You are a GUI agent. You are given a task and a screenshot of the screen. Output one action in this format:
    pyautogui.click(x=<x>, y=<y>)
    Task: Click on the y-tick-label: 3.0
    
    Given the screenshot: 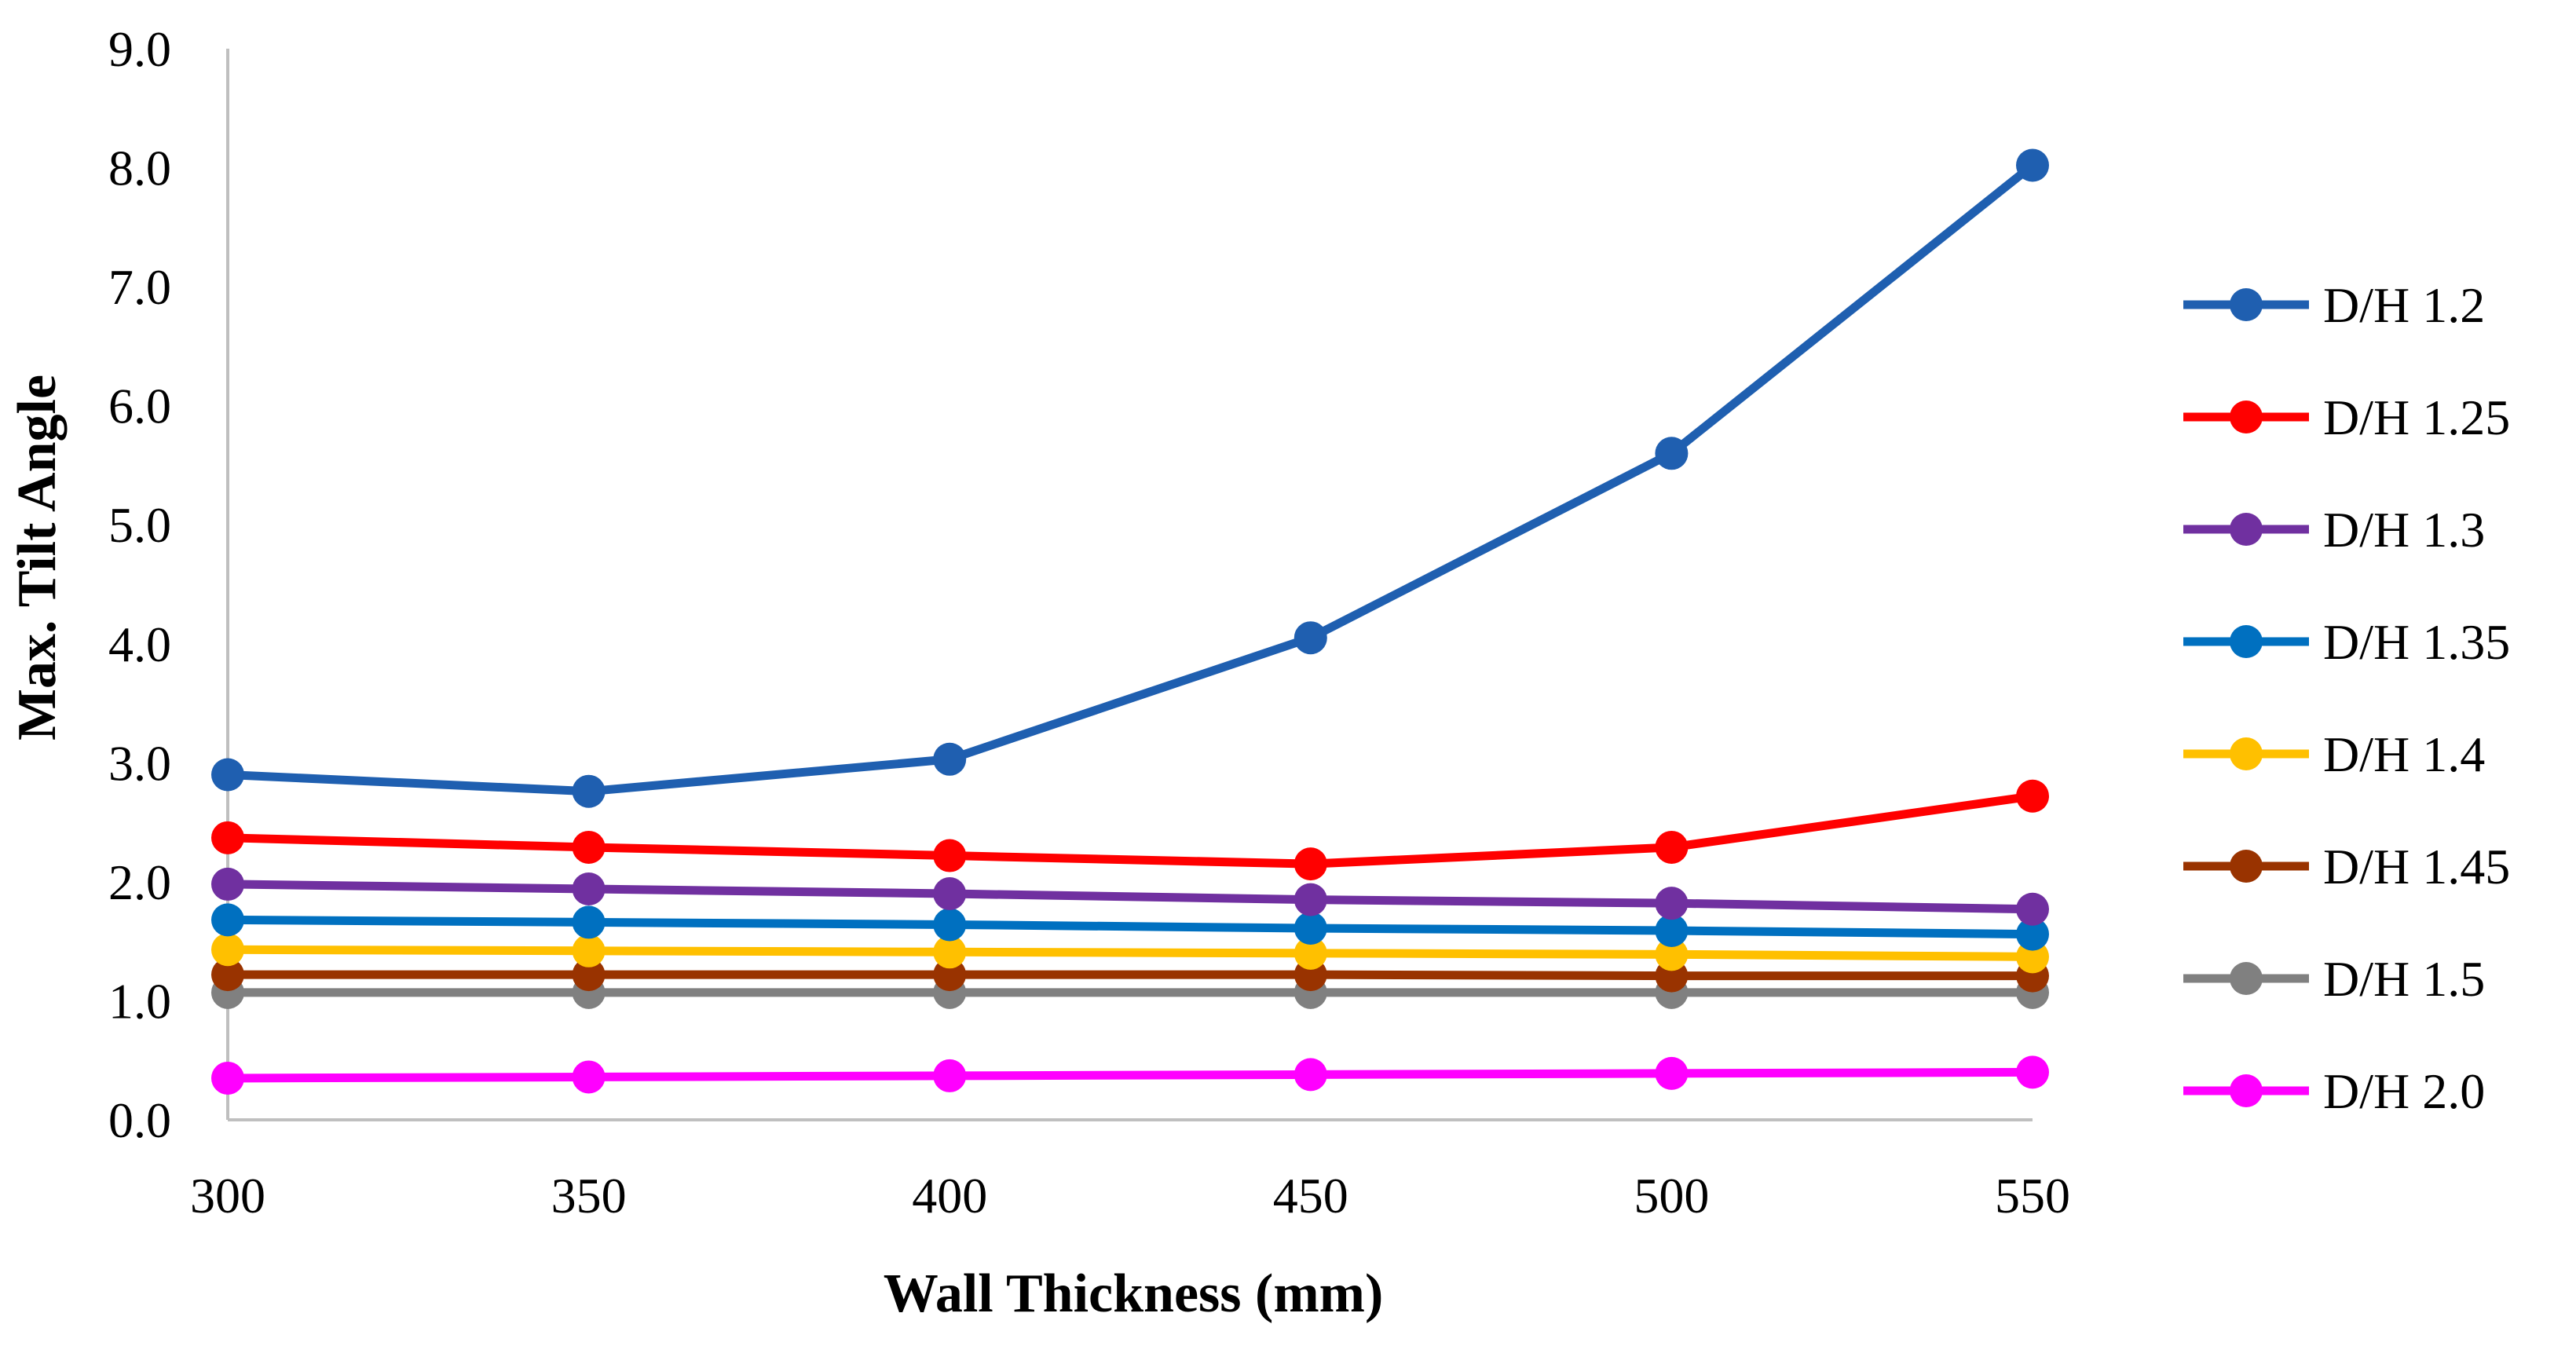 What is the action you would take?
    pyautogui.click(x=139, y=763)
    